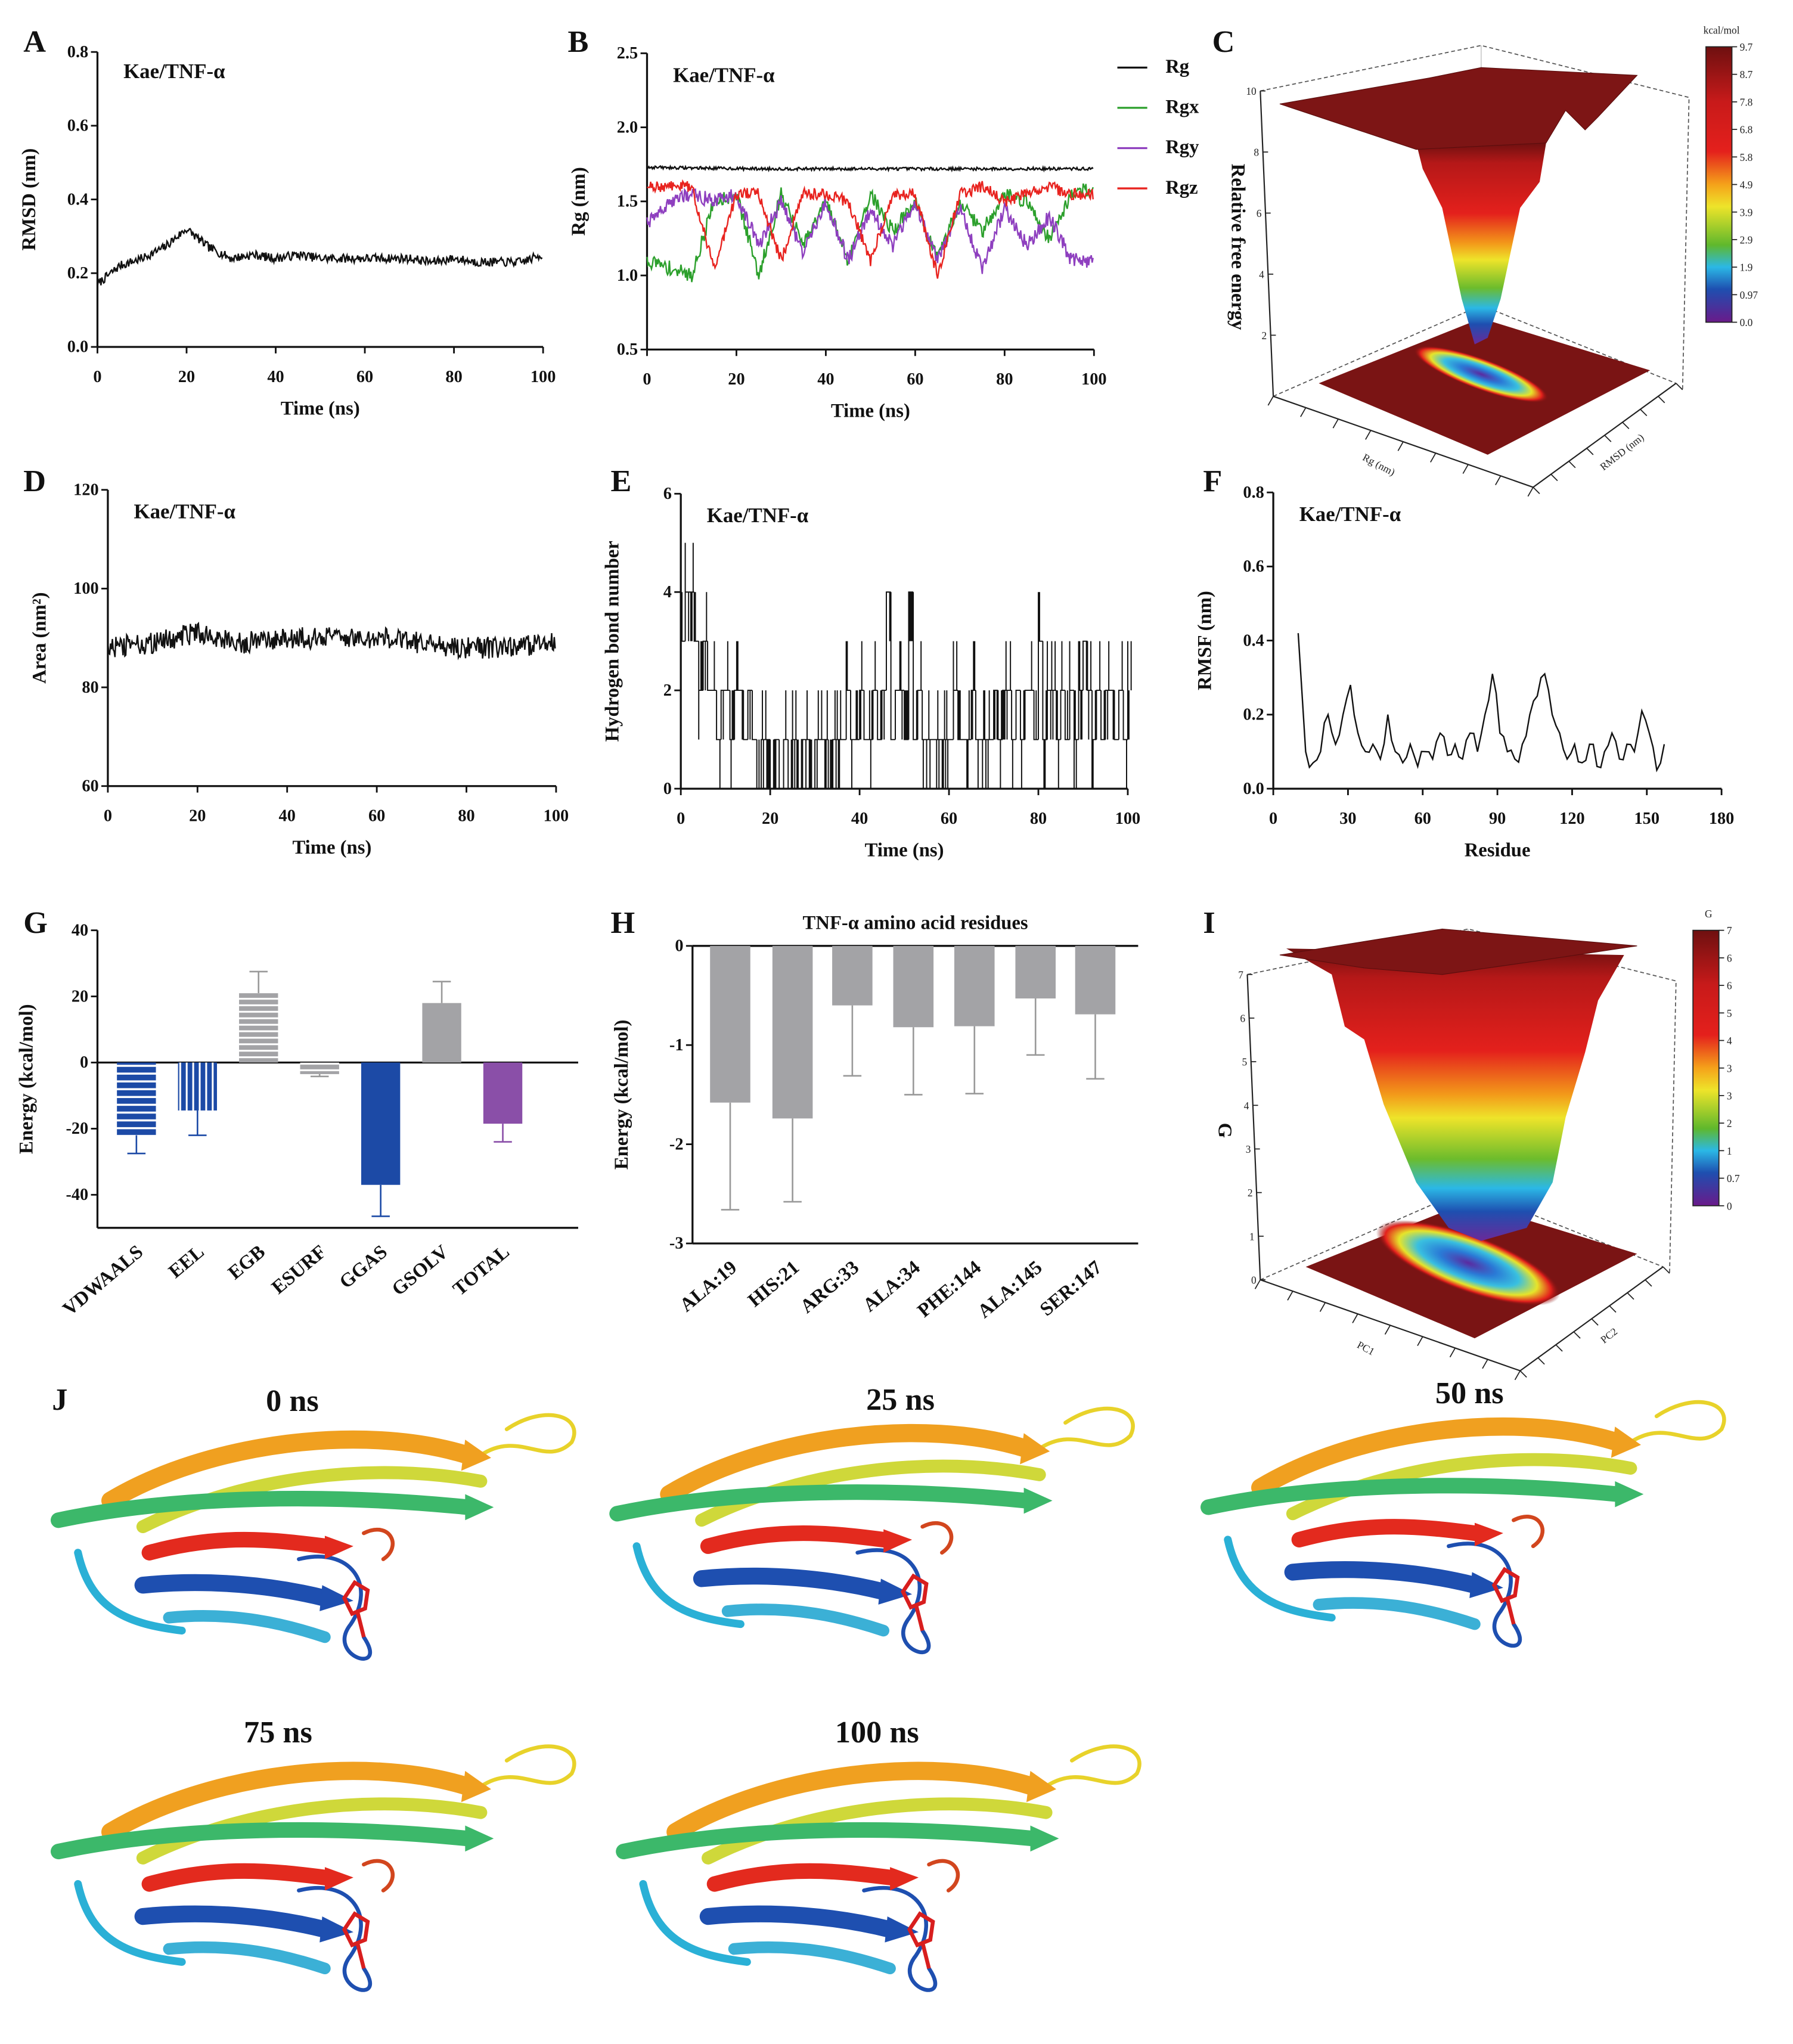  I want to click on legend-label-rgx: Rgx, so click(1182, 107).